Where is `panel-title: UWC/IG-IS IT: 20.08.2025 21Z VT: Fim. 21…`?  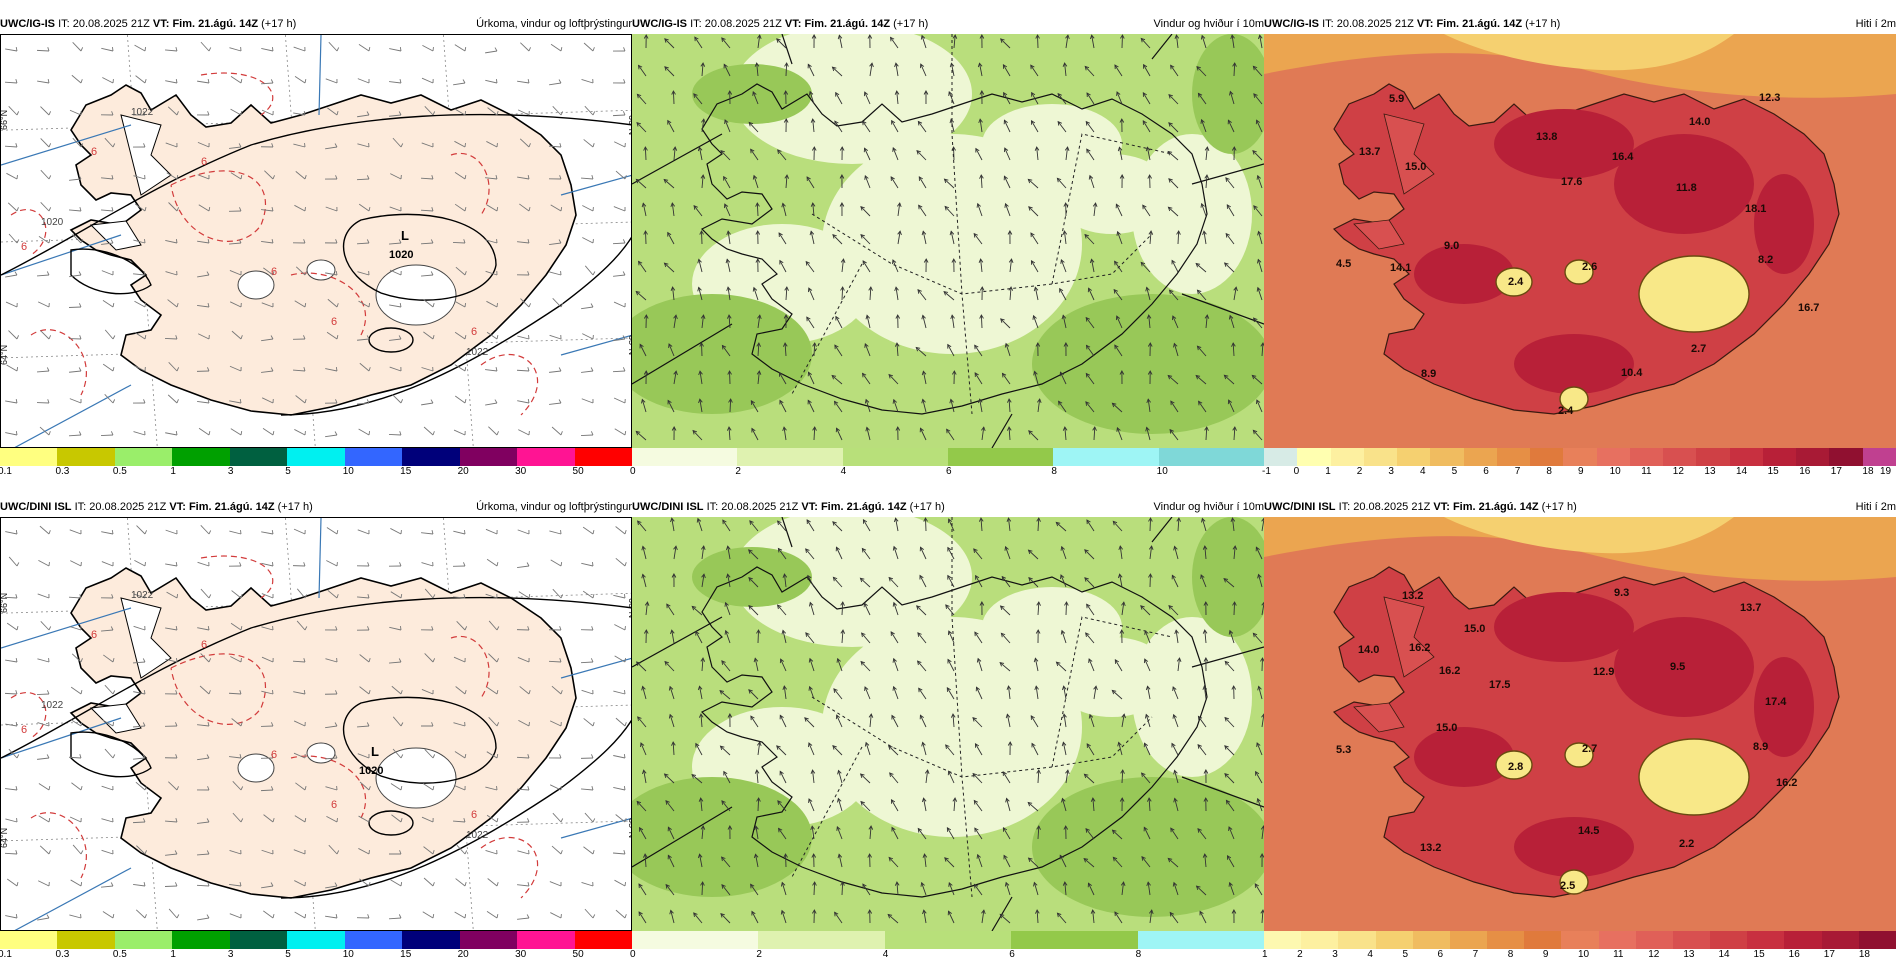 panel-title: UWC/IG-IS IT: 20.08.2025 21Z VT: Fim. 21… is located at coordinates (1412, 24).